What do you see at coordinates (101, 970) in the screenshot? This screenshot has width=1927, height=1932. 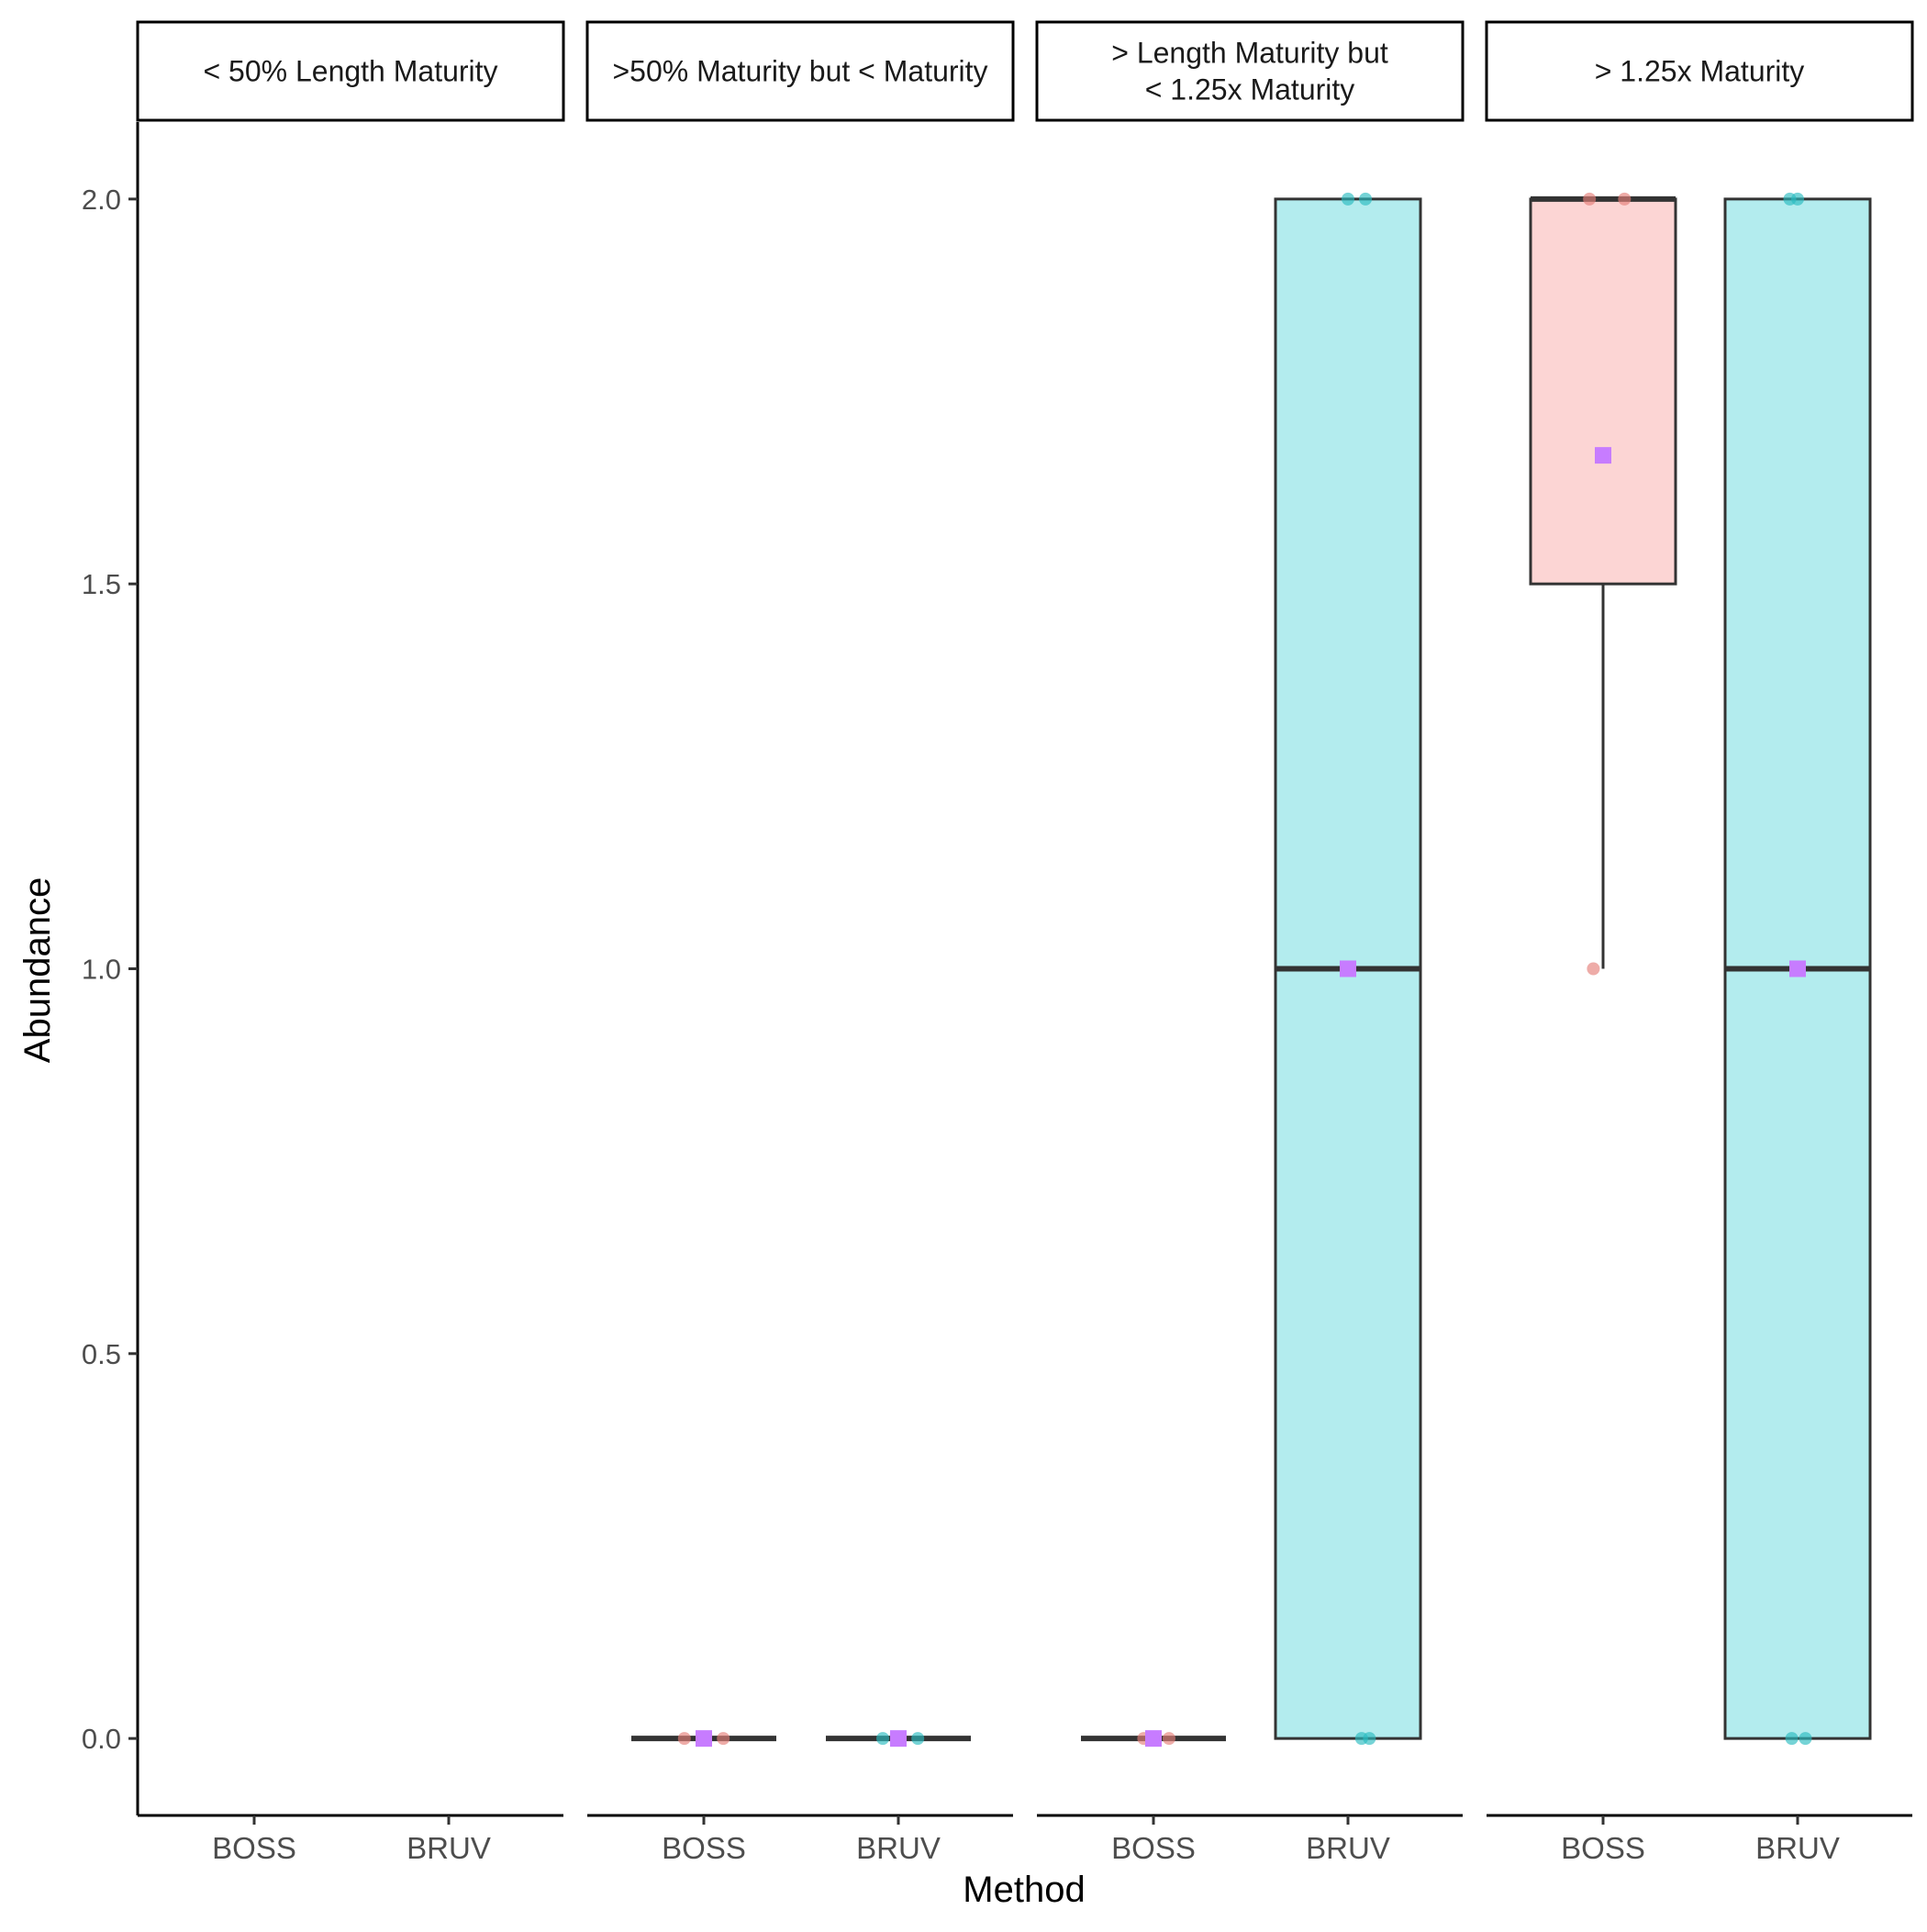 I see `y-tick-label: 1.0` at bounding box center [101, 970].